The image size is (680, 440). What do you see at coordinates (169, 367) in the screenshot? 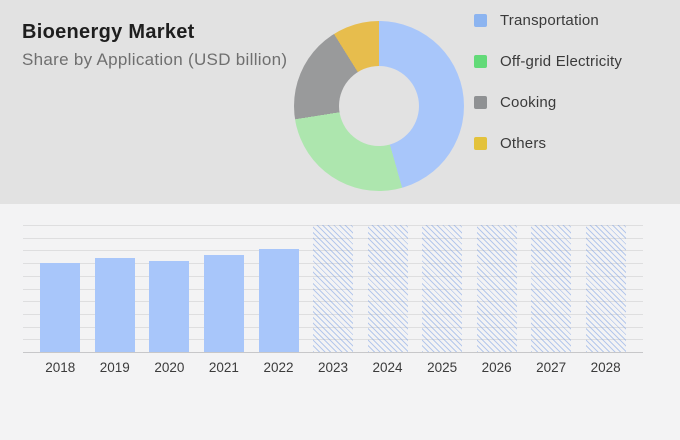
I see `x-axis-label-2020: 2020` at bounding box center [169, 367].